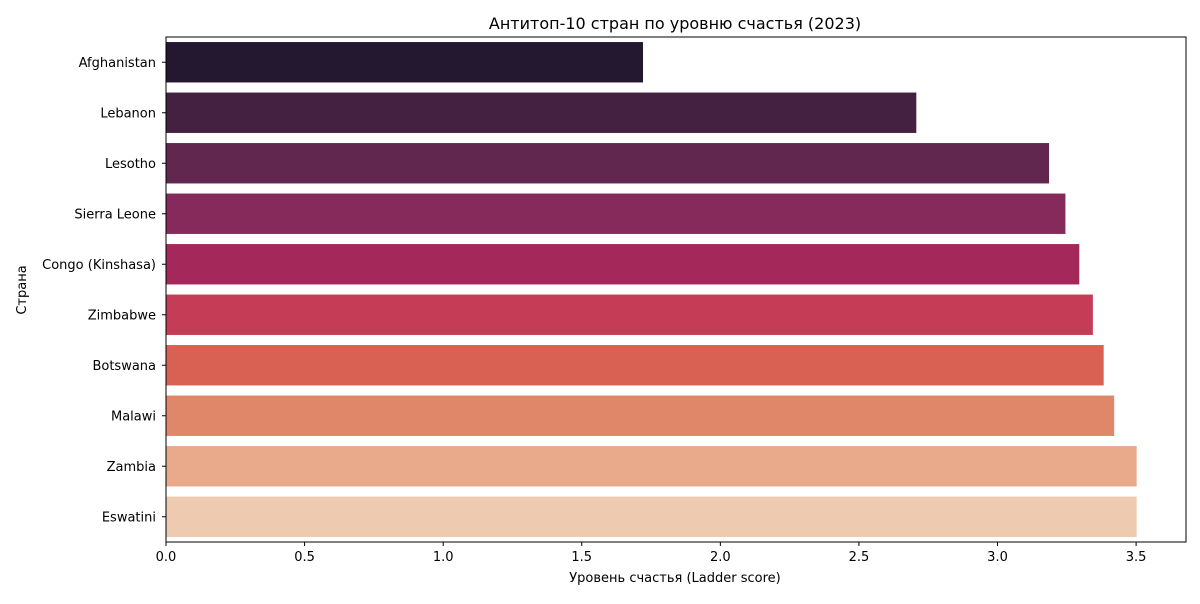 The image size is (1200, 604). Describe the element at coordinates (859, 557) in the screenshot. I see `x-tick-label: 2.5` at that location.